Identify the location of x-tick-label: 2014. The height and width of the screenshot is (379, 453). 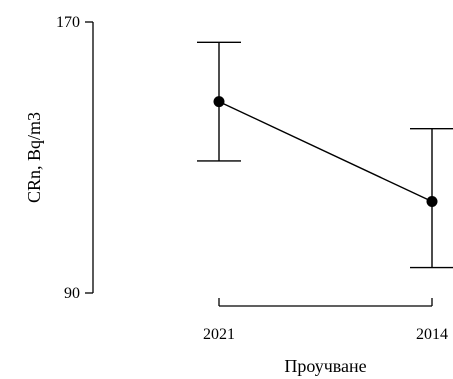
(432, 334).